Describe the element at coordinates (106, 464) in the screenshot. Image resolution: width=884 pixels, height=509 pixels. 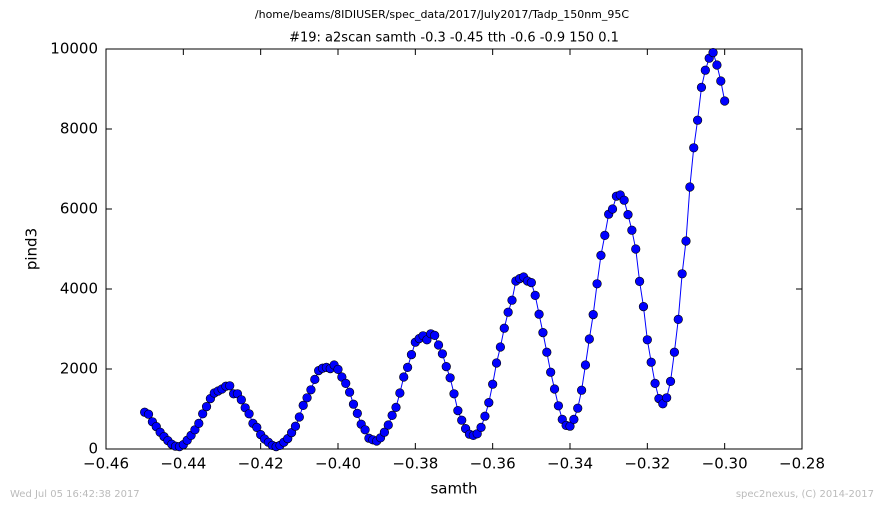
I see `x-tick-label: −0.46` at that location.